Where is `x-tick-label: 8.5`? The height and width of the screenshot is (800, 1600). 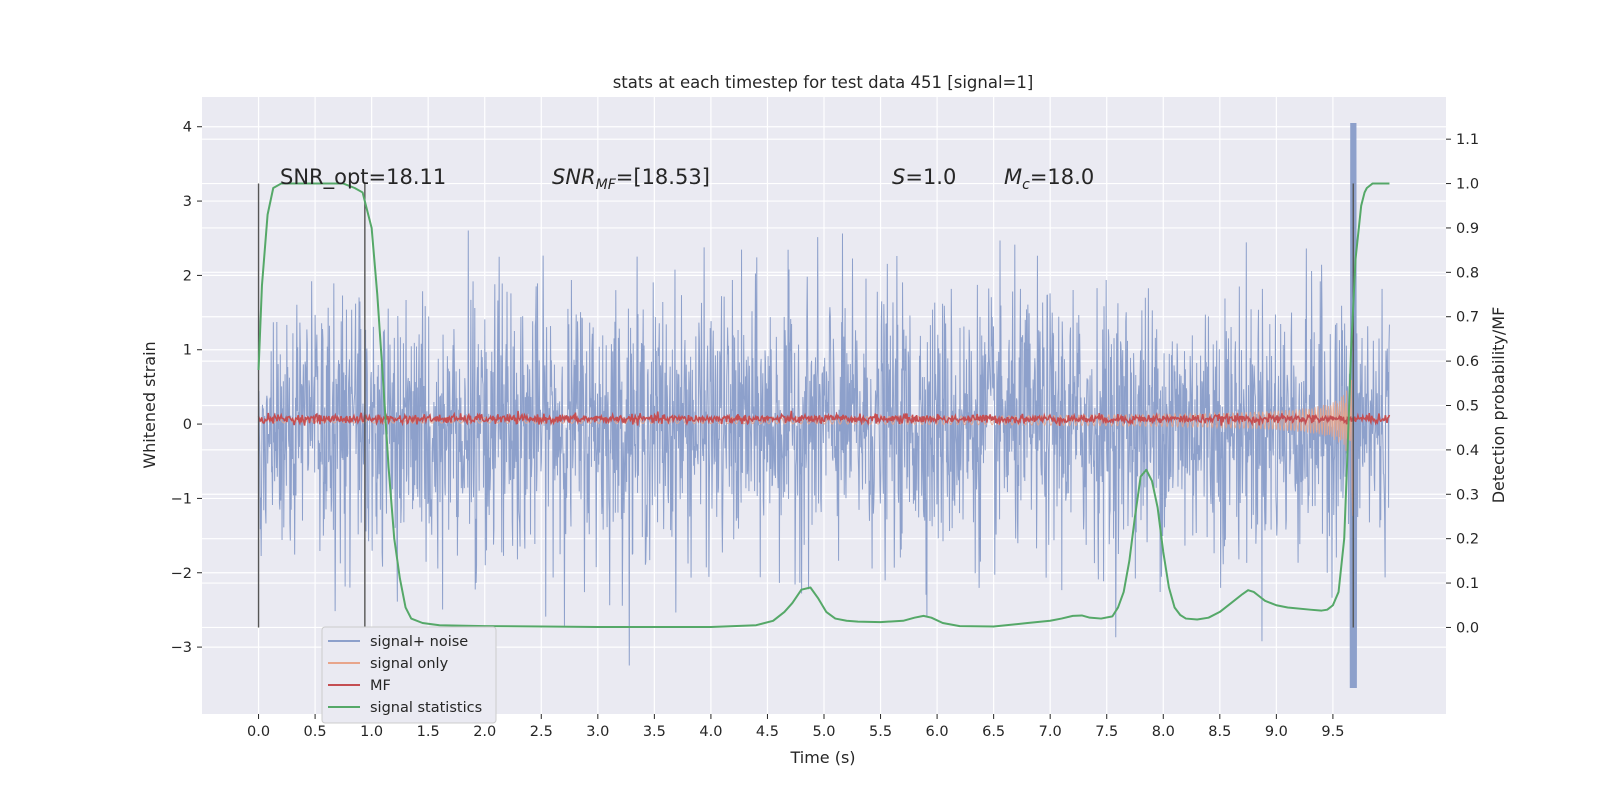 x-tick-label: 8.5 is located at coordinates (1219, 732).